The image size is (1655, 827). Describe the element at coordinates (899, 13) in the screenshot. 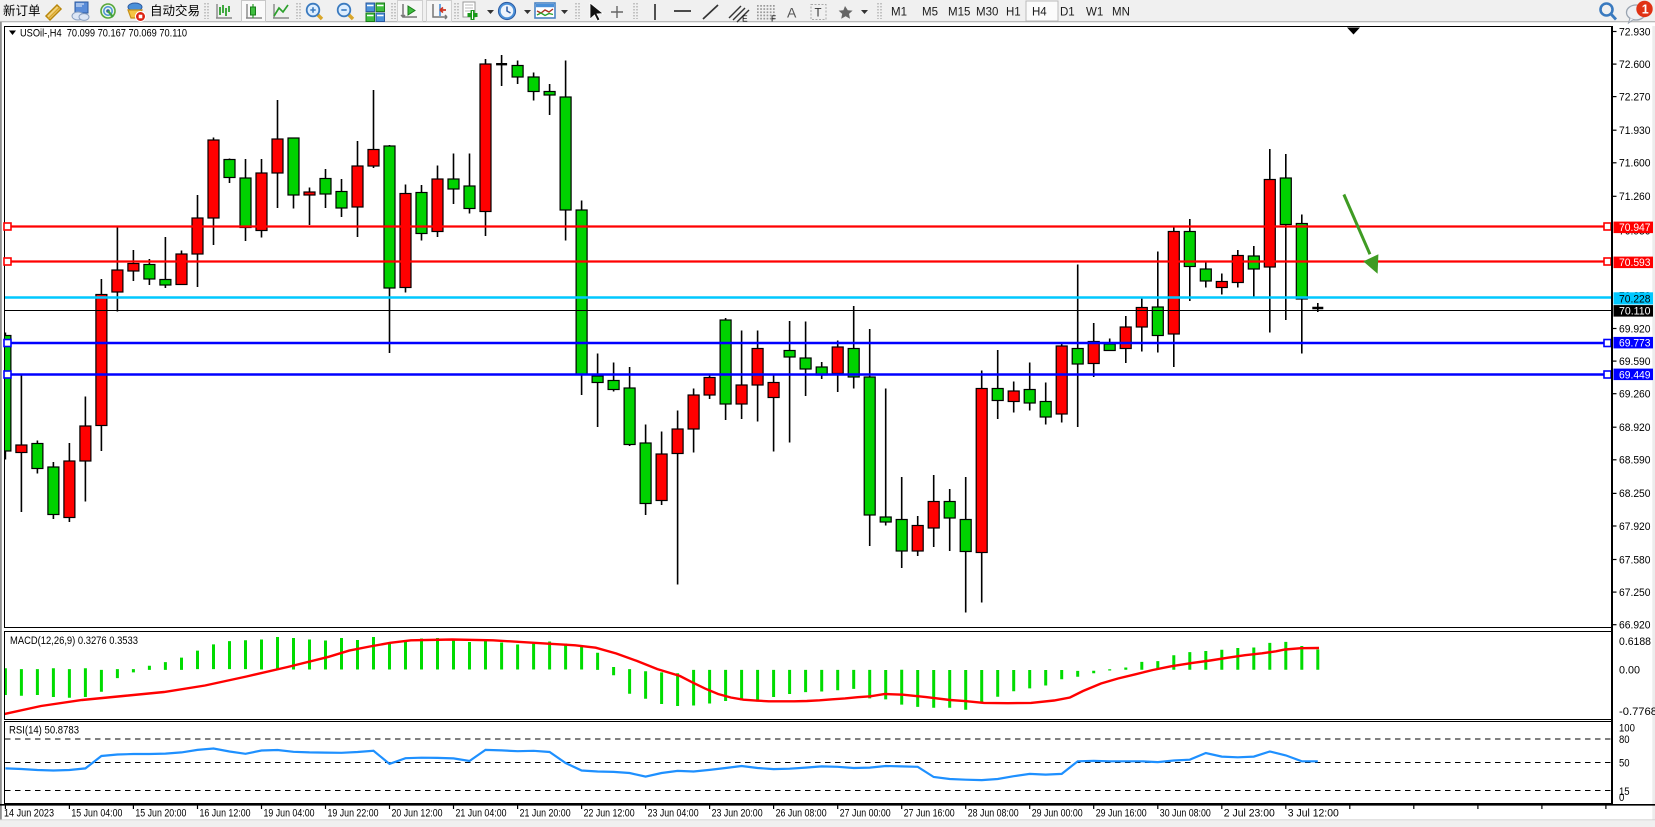

I see `svg-text: M1` at that location.